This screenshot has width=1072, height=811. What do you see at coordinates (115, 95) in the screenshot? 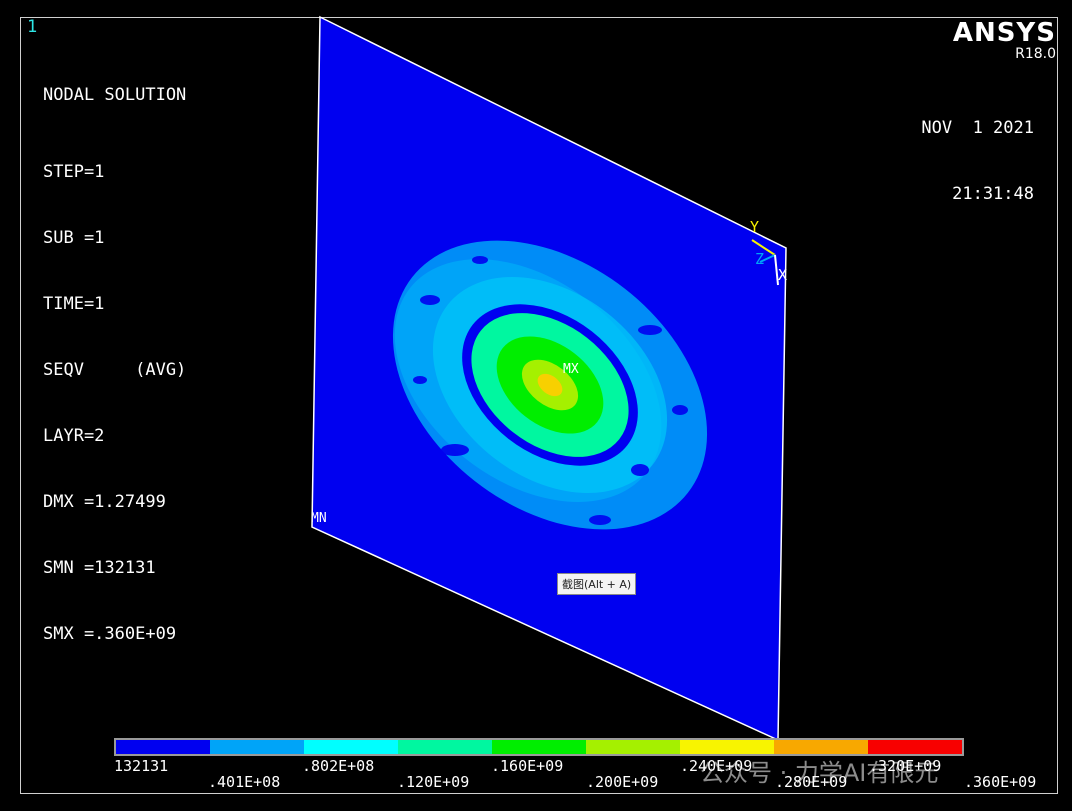
I see `solution-title: NODAL SOLUTION` at bounding box center [115, 95].